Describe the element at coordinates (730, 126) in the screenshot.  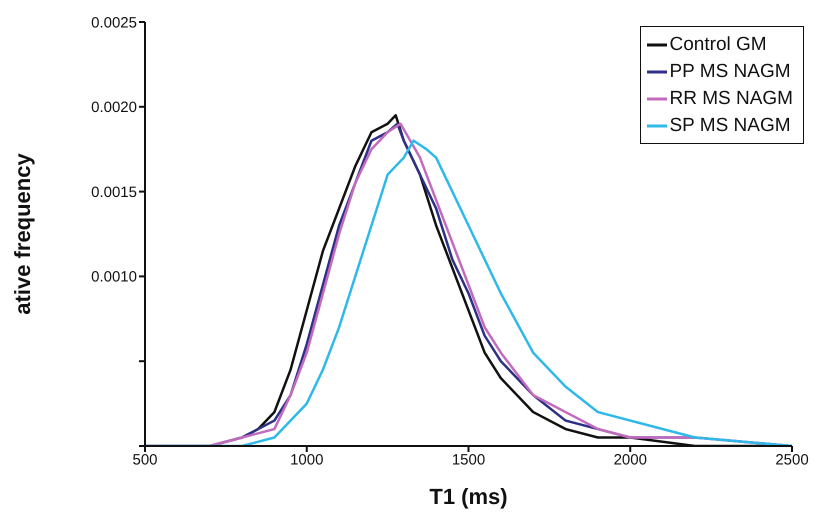
I see `legend-label: SP MS NAGM` at that location.